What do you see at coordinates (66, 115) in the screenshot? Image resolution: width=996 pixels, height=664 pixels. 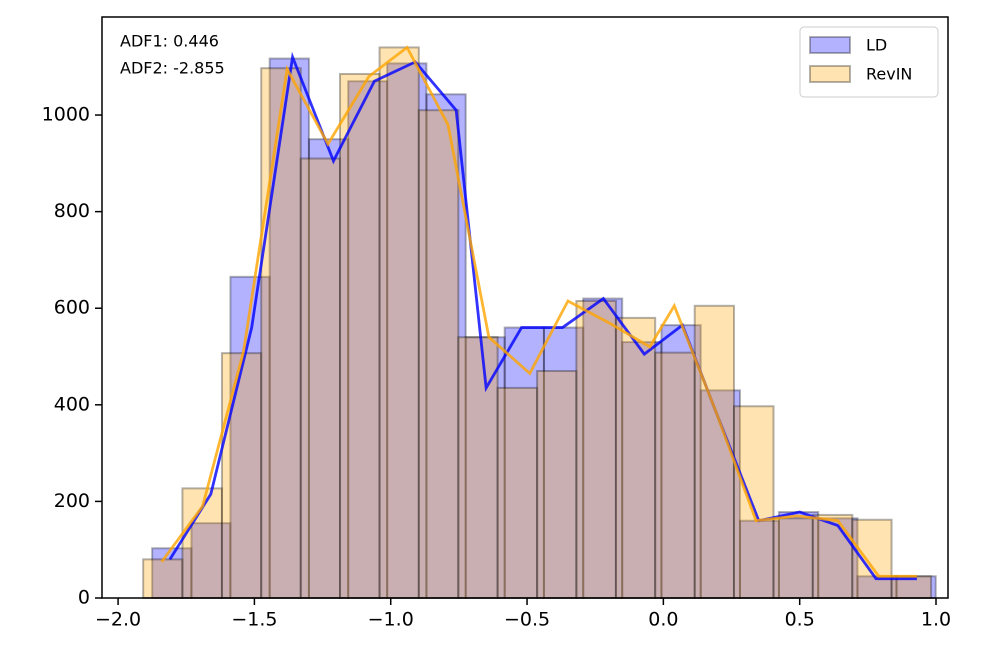 I see `y-tick-label: 1000` at bounding box center [66, 115].